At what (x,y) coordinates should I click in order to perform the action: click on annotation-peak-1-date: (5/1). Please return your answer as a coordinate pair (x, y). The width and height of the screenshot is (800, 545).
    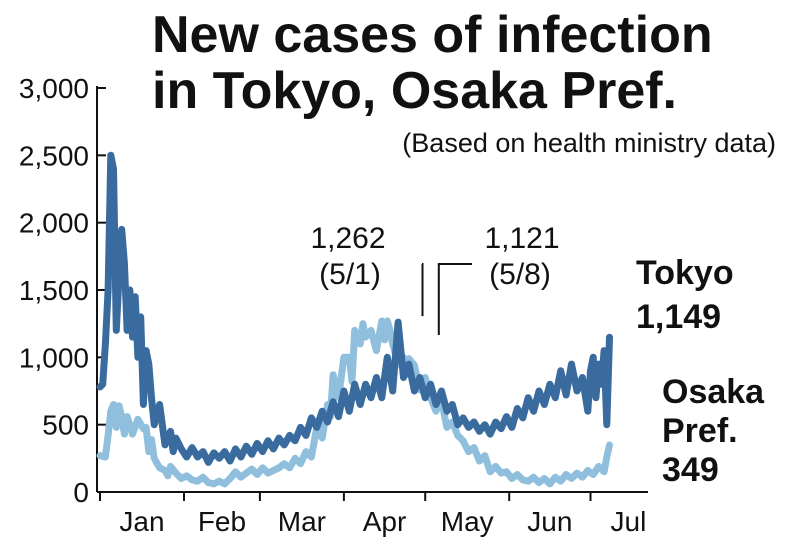
    Looking at the image, I should click on (350, 274).